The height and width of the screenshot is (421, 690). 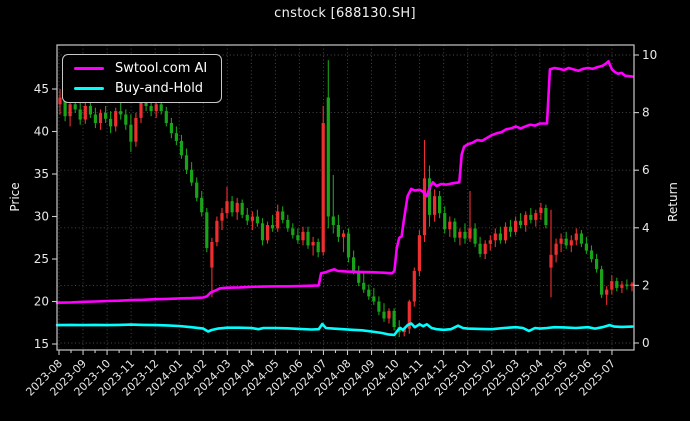 I want to click on svg-text: 45, so click(x=41, y=89).